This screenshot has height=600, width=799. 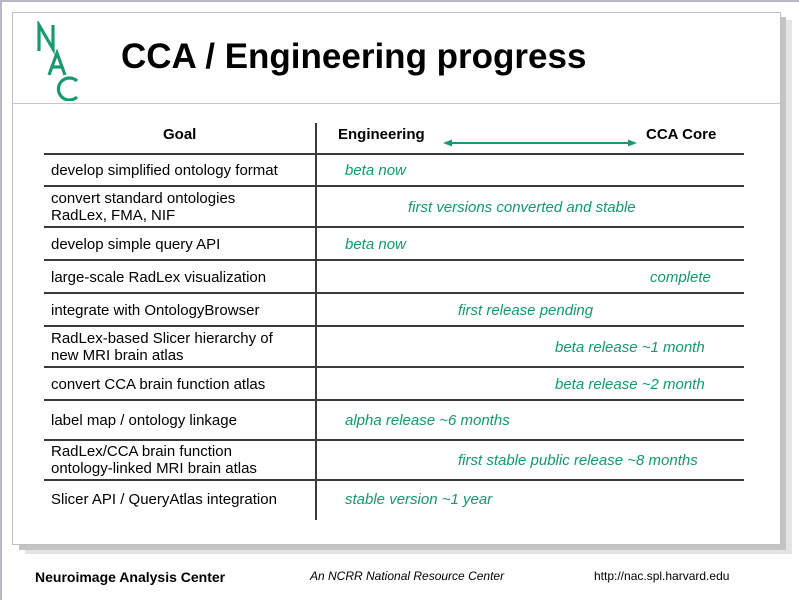 I want to click on status-cell: beta release ~2 month, so click(x=630, y=384).